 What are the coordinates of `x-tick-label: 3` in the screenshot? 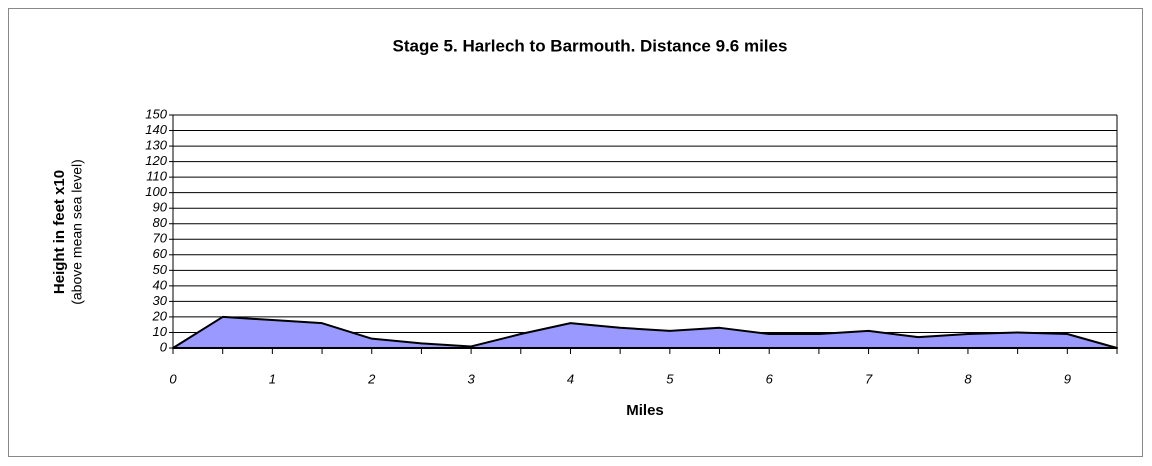 It's located at (471, 378).